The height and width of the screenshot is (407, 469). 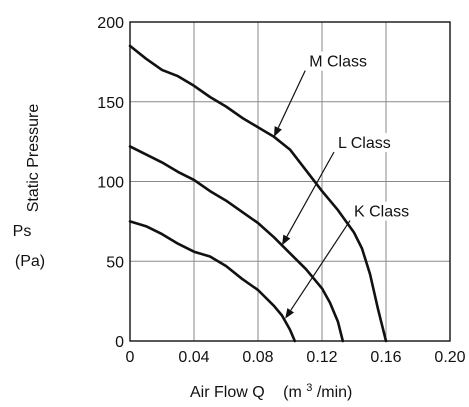 What do you see at coordinates (30, 261) in the screenshot?
I see `y-axis-unit: (Pa)` at bounding box center [30, 261].